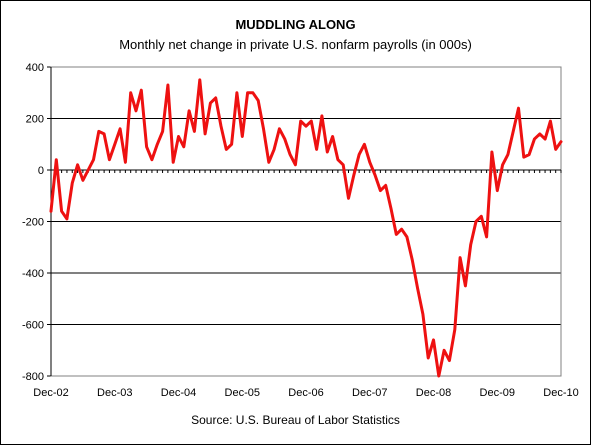 The height and width of the screenshot is (445, 591). I want to click on y-tick-label: -800, so click(33, 377).